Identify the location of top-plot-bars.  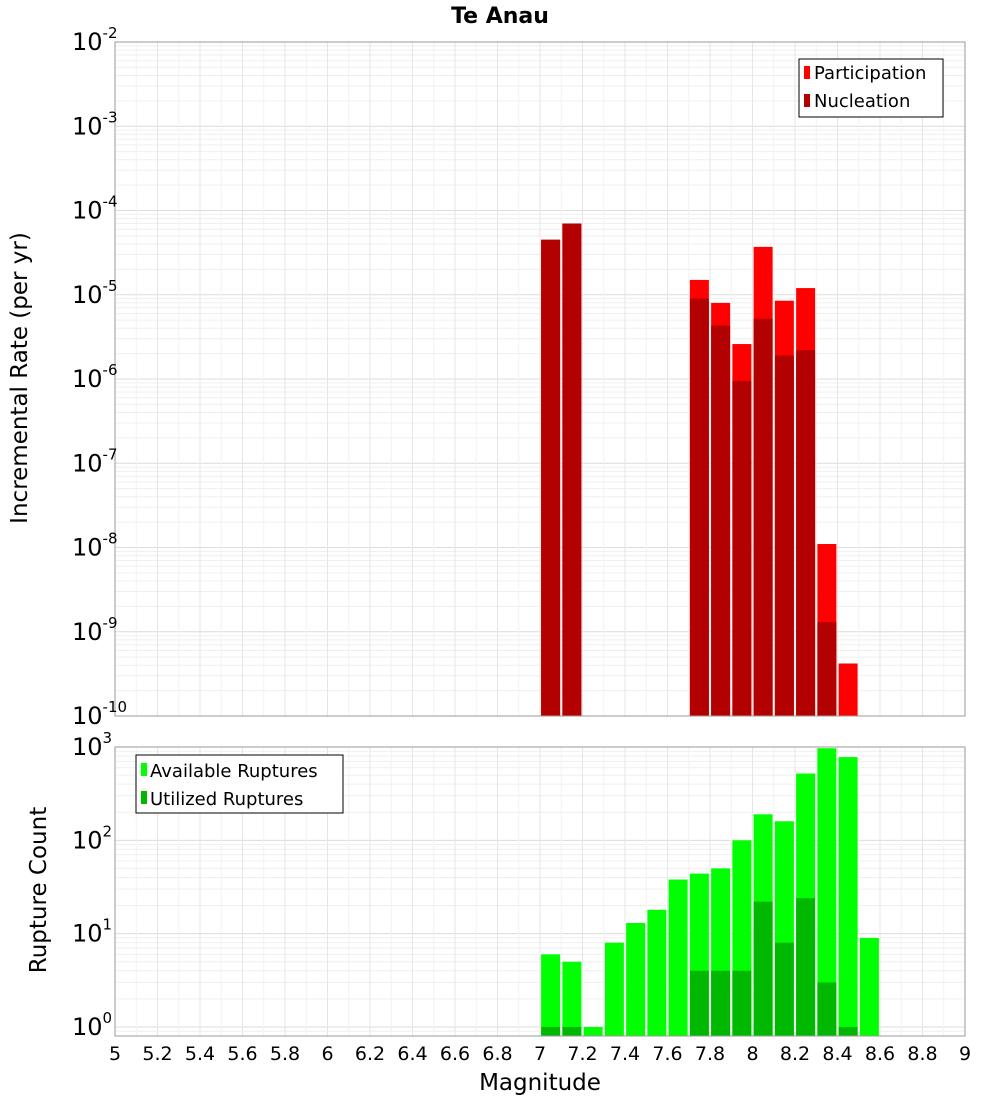
(699, 470).